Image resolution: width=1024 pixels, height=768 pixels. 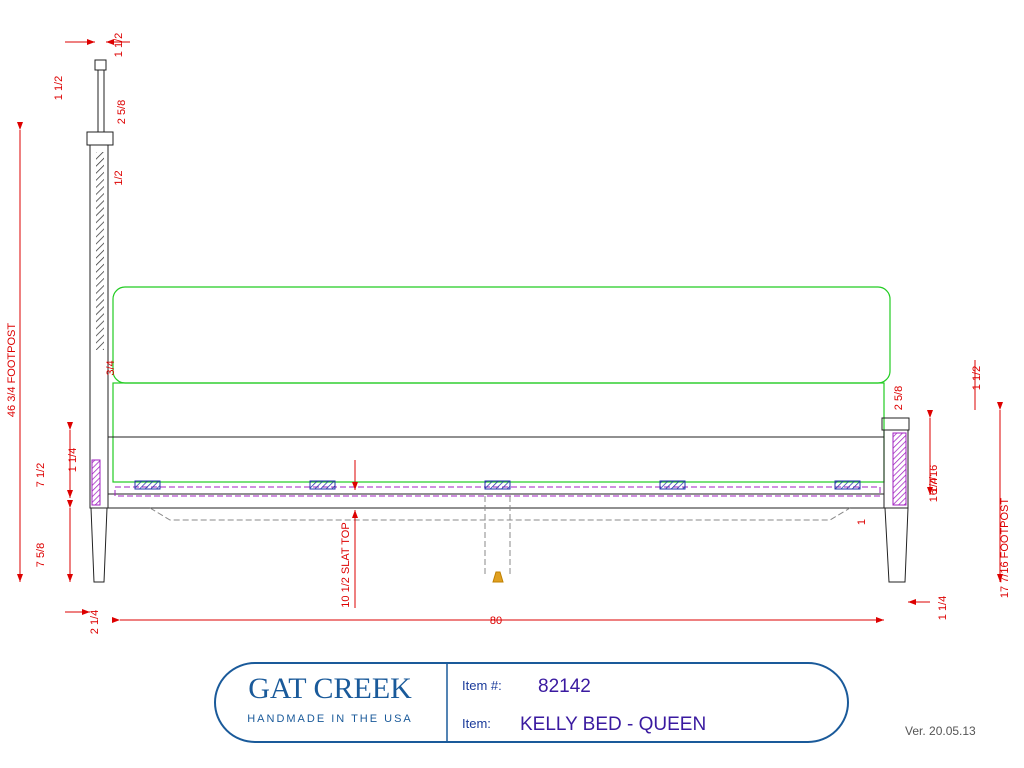 What do you see at coordinates (41, 475) in the screenshot?
I see `dimension-label: 7 1/2` at bounding box center [41, 475].